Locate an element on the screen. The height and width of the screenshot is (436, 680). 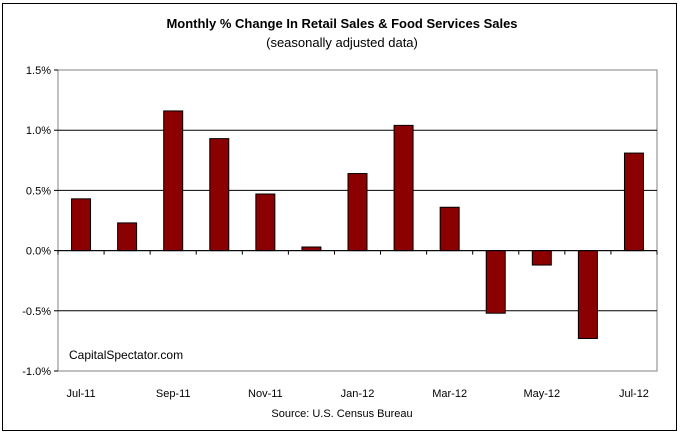
source-note: Source: U.S. Census Bureau is located at coordinates (341, 414).